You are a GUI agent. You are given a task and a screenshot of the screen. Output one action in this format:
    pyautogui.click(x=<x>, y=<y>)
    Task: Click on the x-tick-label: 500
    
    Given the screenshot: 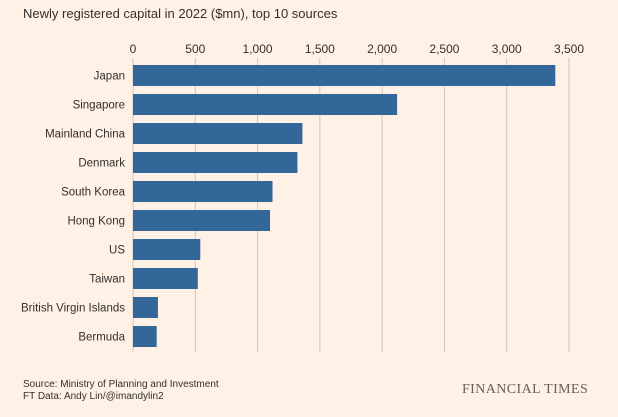 What is the action you would take?
    pyautogui.click(x=195, y=49)
    